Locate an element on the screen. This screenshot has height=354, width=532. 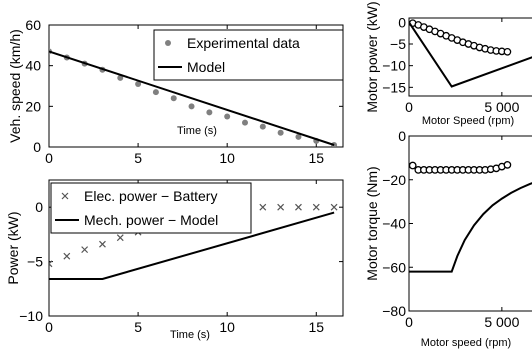
legend: Experimental data Model is located at coordinates (248, 55).